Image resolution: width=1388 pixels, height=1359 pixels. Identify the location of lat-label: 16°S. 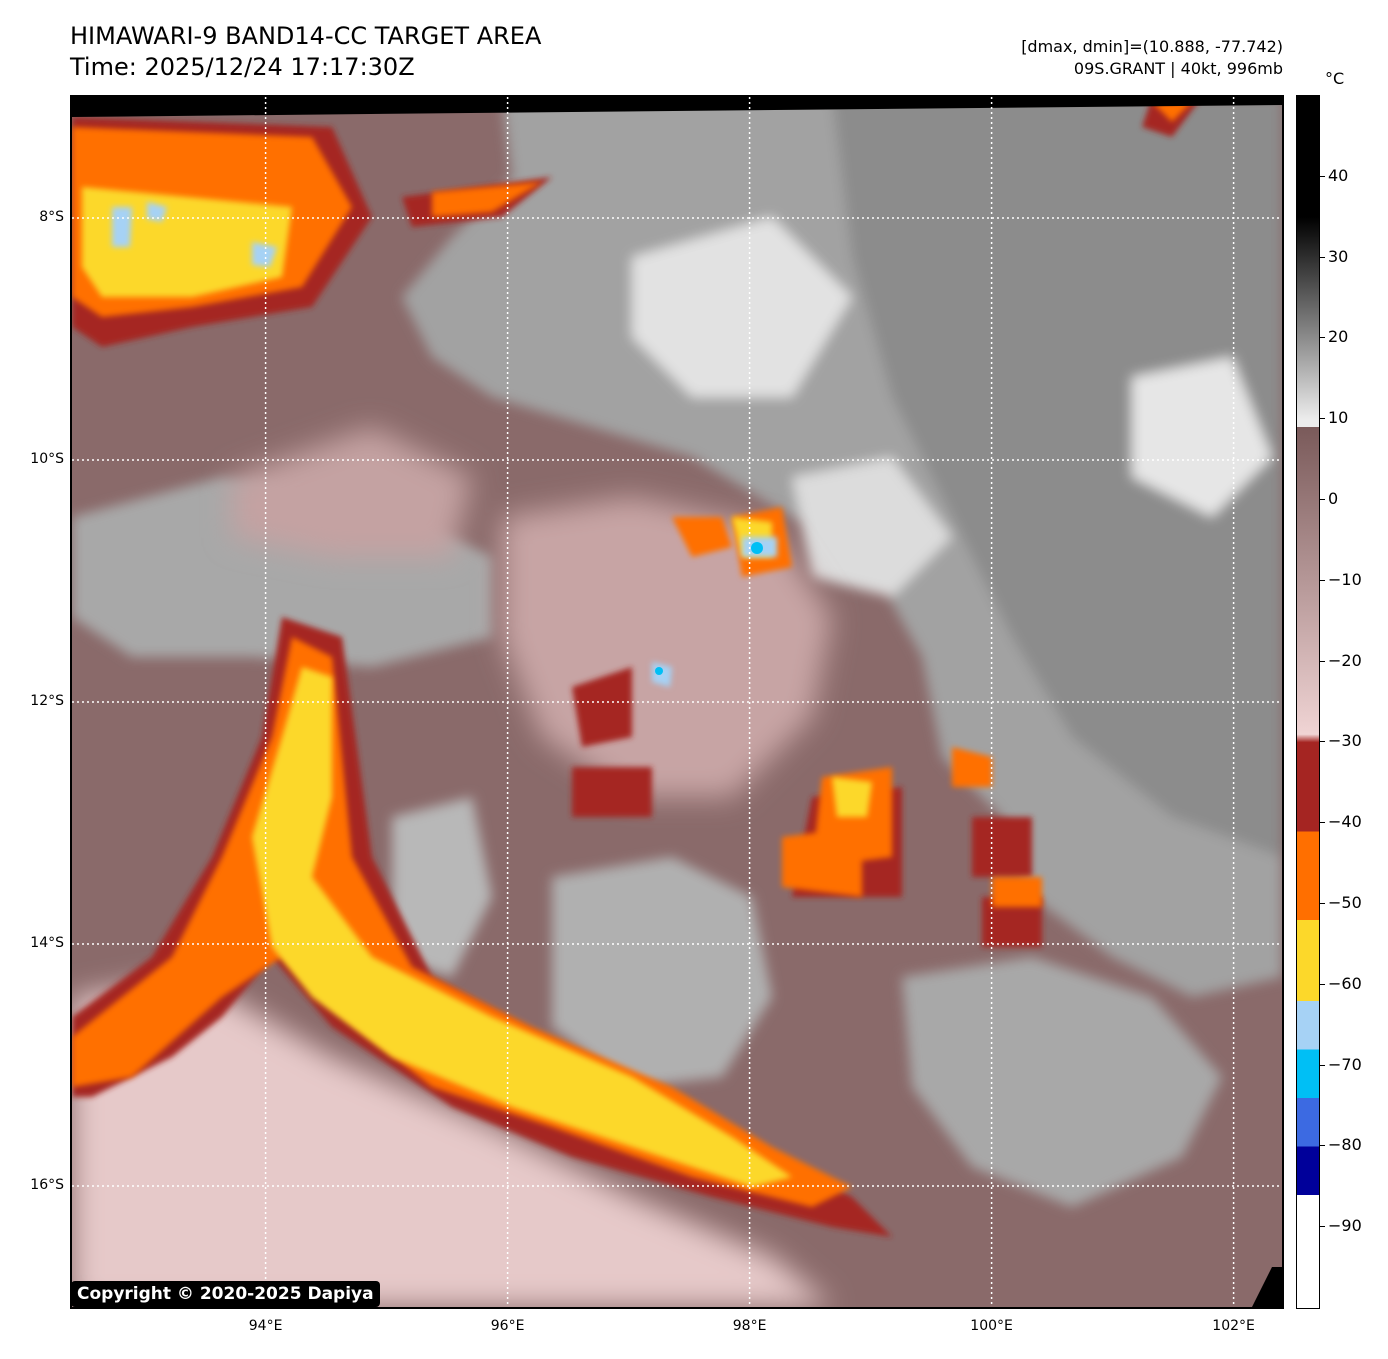
(47, 1185).